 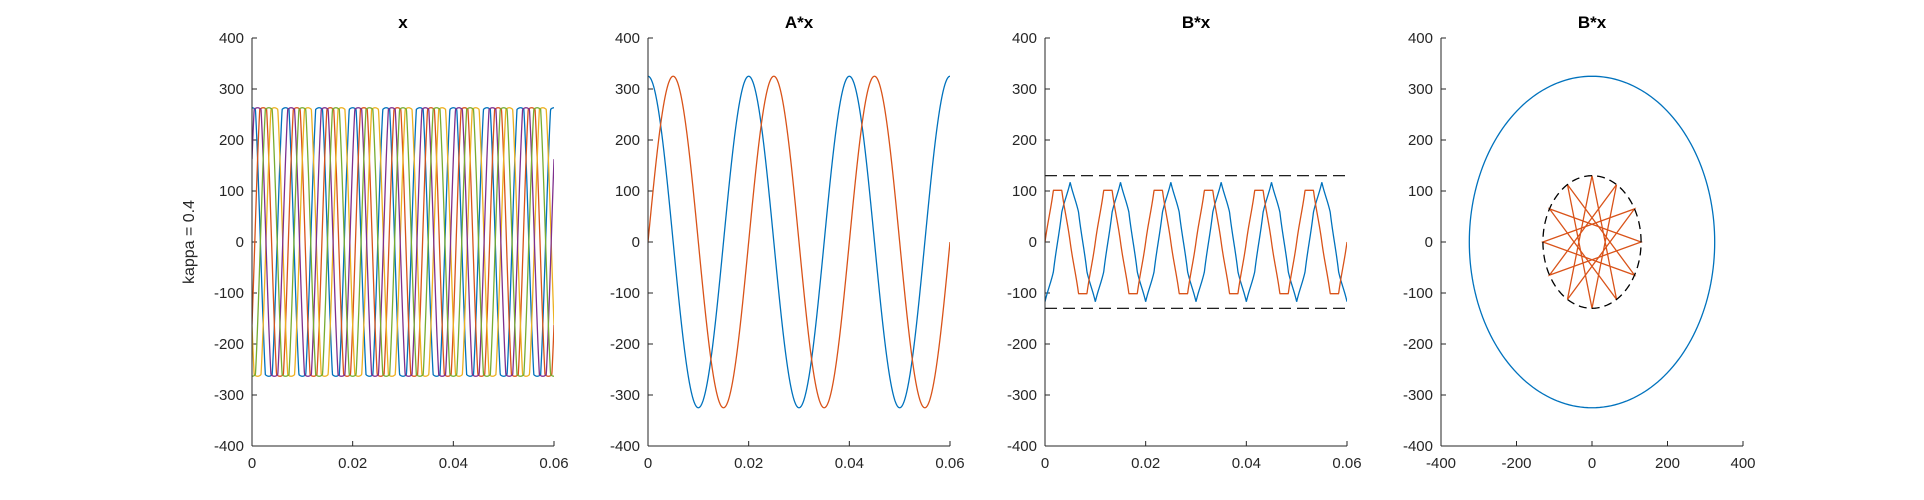 I want to click on series-line-green, so click(x=403, y=242).